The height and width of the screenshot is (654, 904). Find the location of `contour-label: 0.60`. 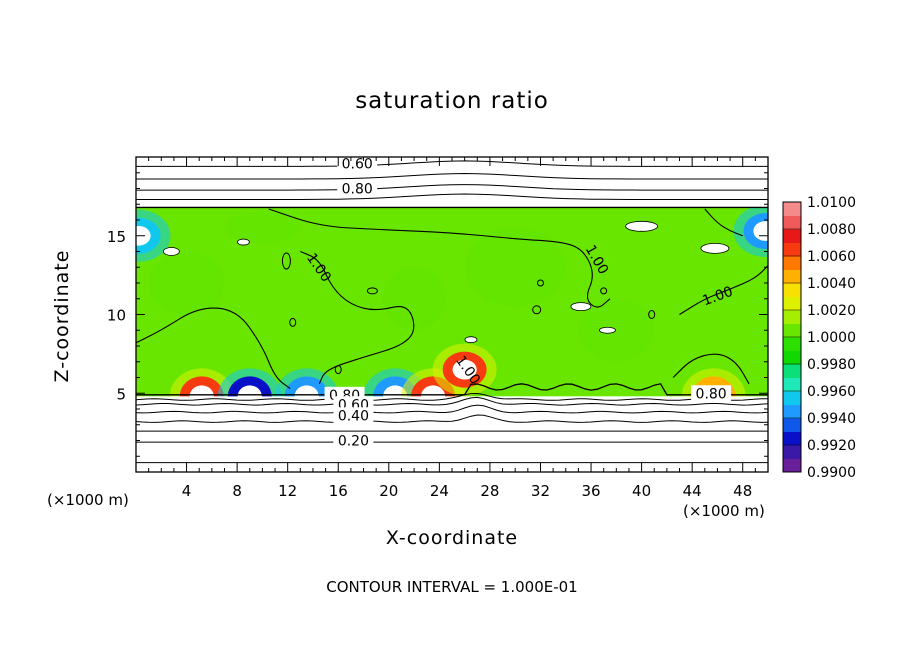

contour-label: 0.60 is located at coordinates (357, 164).